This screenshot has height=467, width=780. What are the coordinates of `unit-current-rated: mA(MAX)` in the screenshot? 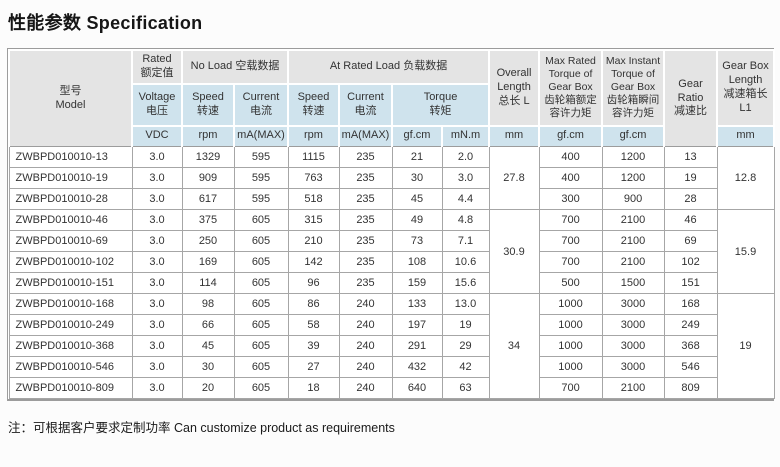 It's located at (365, 135).